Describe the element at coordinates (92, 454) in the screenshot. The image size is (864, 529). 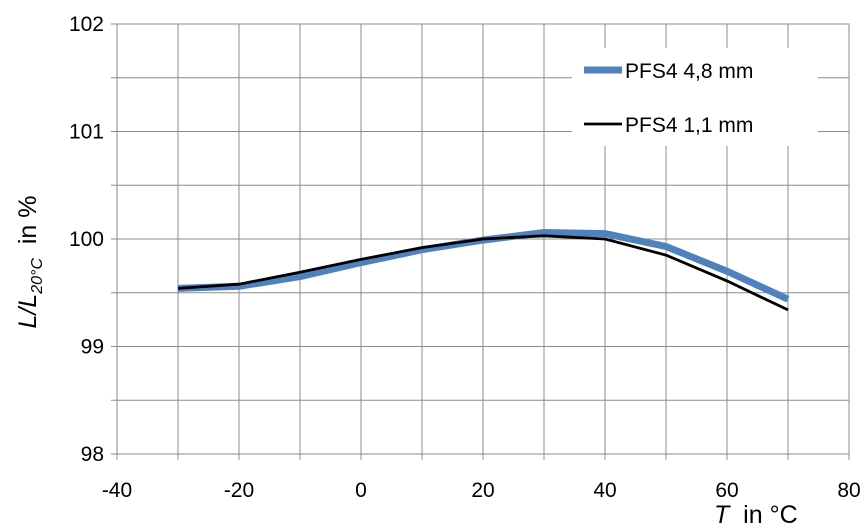
I see `y-tick-label: 98` at that location.